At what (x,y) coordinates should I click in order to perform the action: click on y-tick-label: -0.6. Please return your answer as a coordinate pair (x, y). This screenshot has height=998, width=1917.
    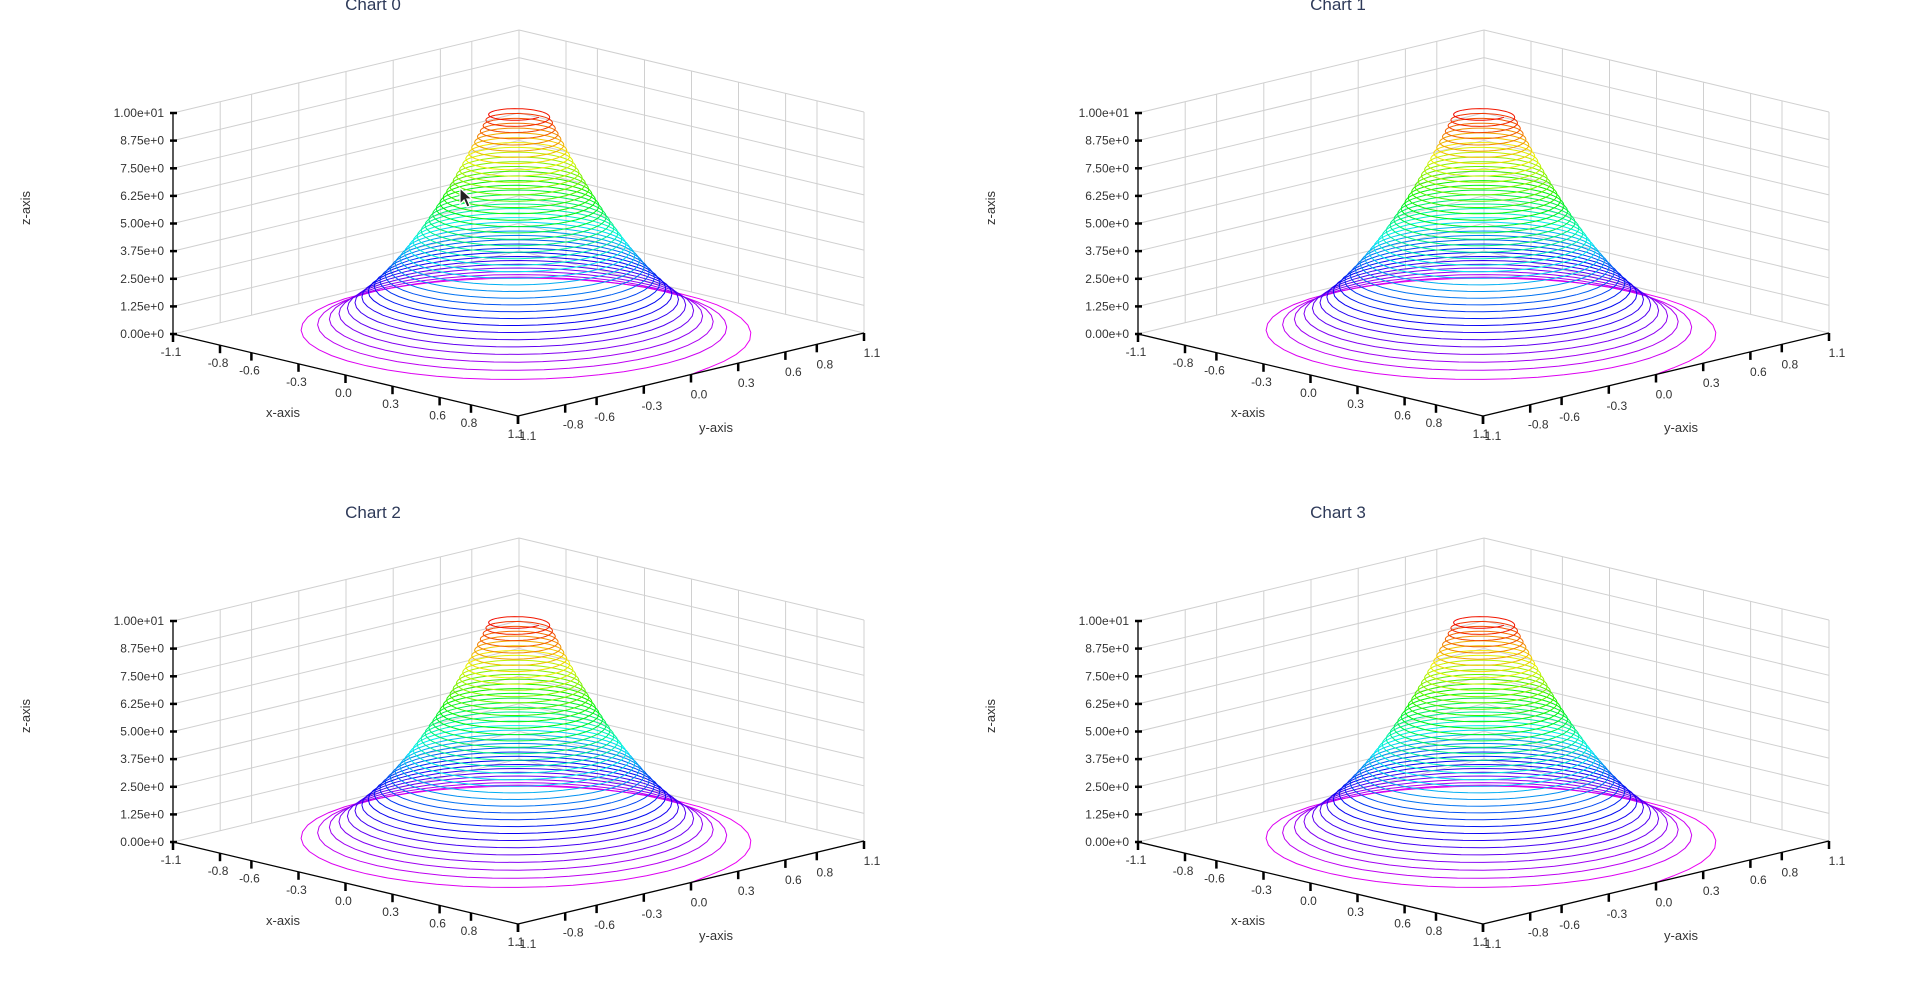
    Looking at the image, I should click on (604, 417).